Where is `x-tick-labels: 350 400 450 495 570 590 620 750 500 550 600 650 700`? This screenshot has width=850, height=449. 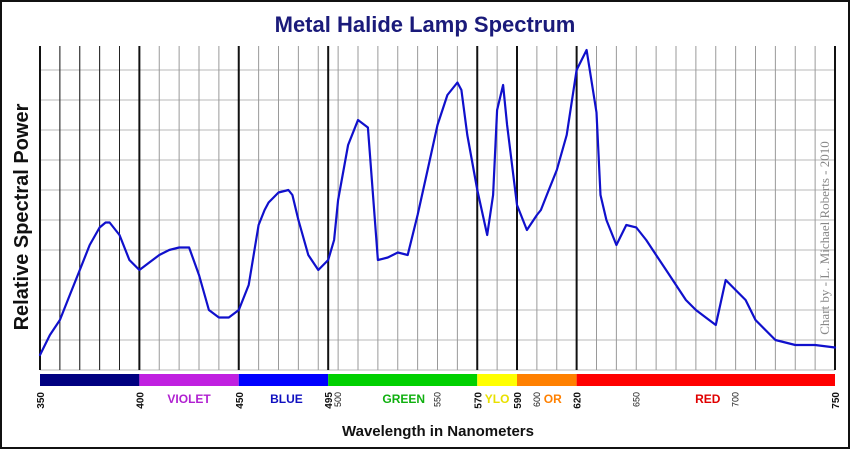
x-tick-labels: 350 400 450 495 570 590 620 750 500 550 600 650 700 is located at coordinates (439, 400).